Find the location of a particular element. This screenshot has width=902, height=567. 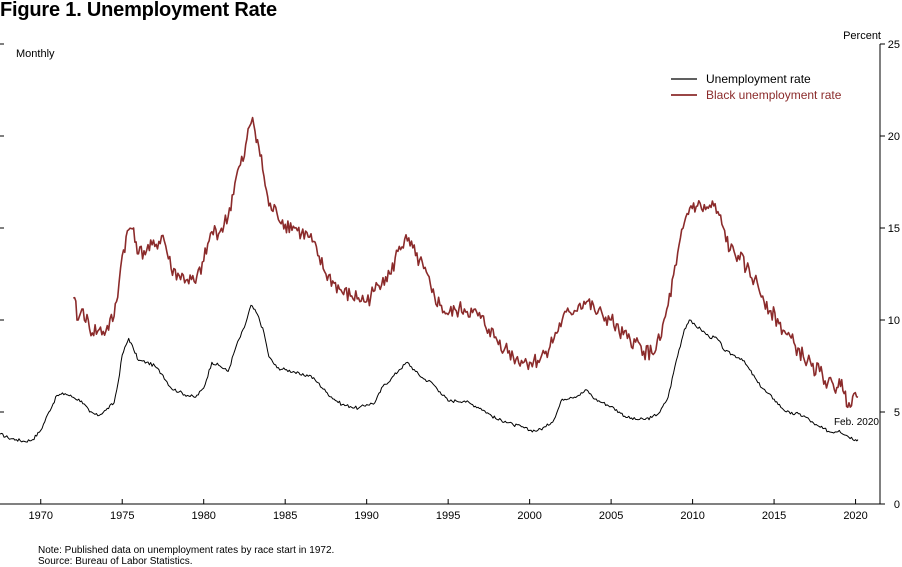

x-tick-label: 1980 is located at coordinates (203, 516).